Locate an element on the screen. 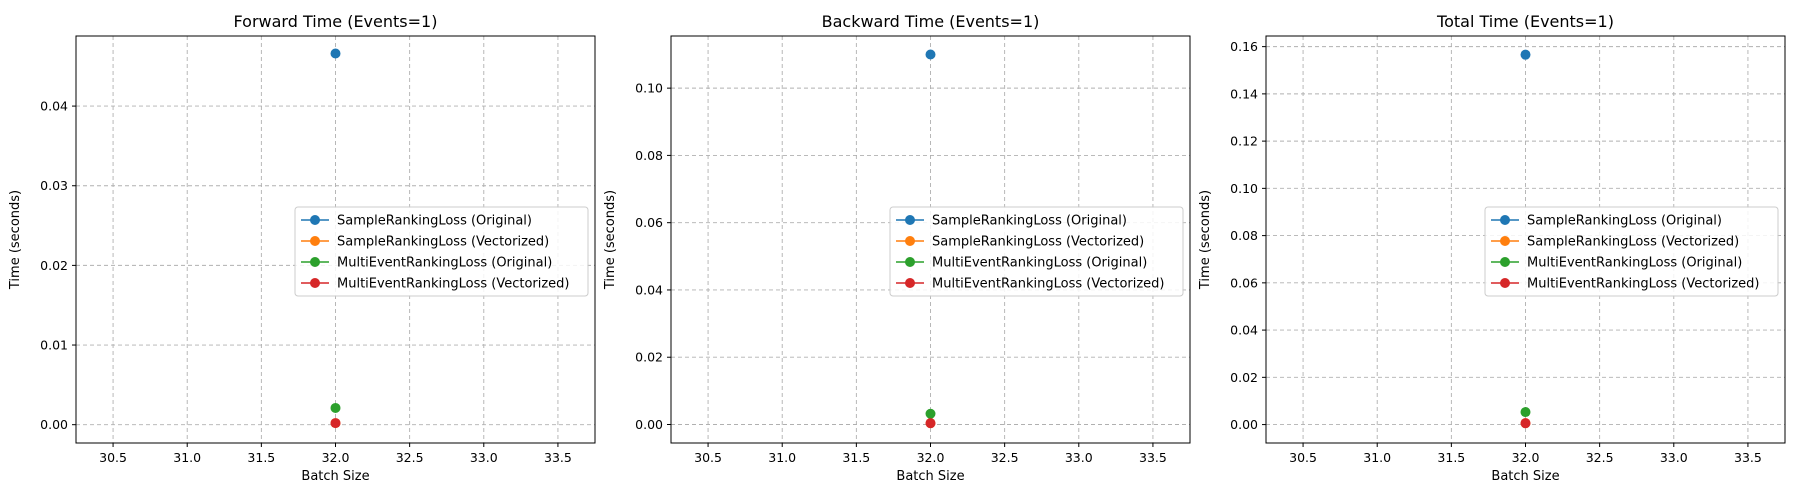  chart-title: Total Time (Events=1) is located at coordinates (1525, 21).